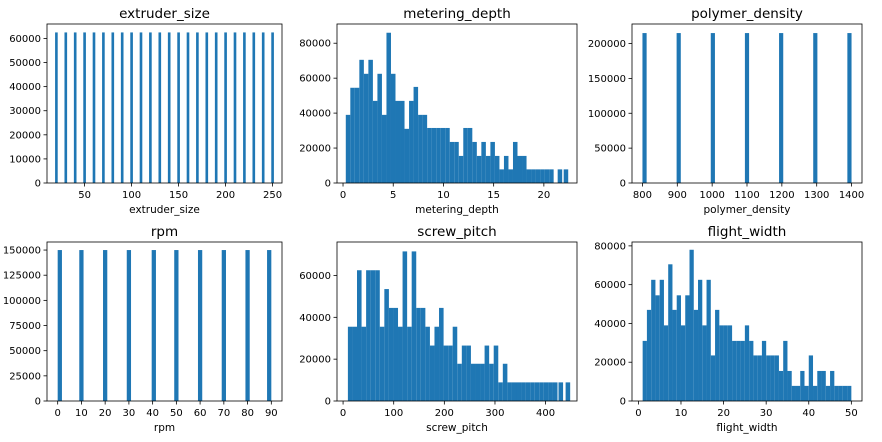 This screenshot has width=882, height=442. I want to click on x-axis-label: screw_pitch, so click(457, 428).